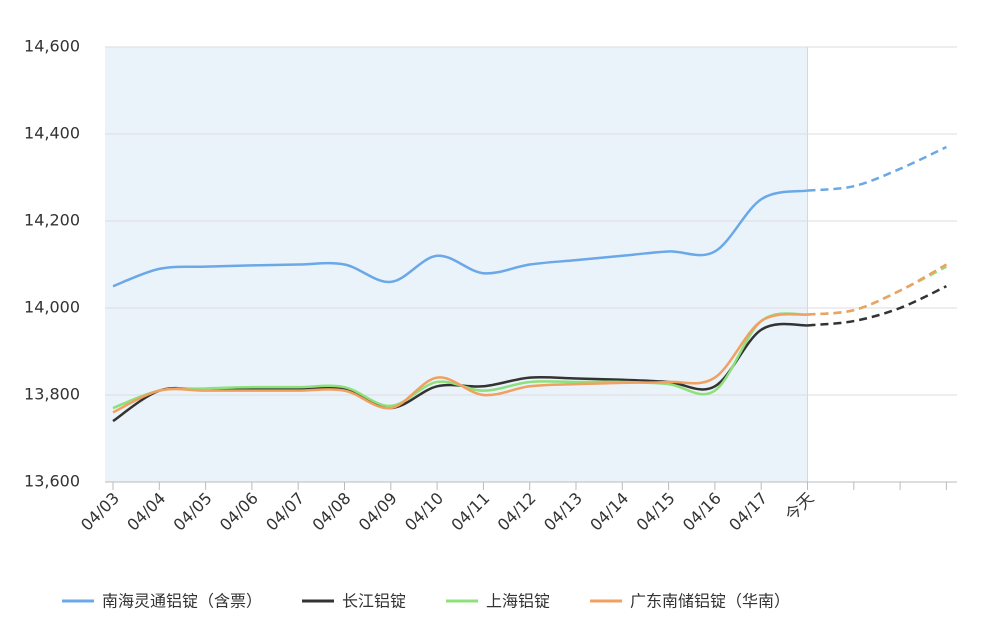 The width and height of the screenshot is (1000, 624). Describe the element at coordinates (656, 512) in the screenshot. I see `x-tick-label: 04/15` at that location.